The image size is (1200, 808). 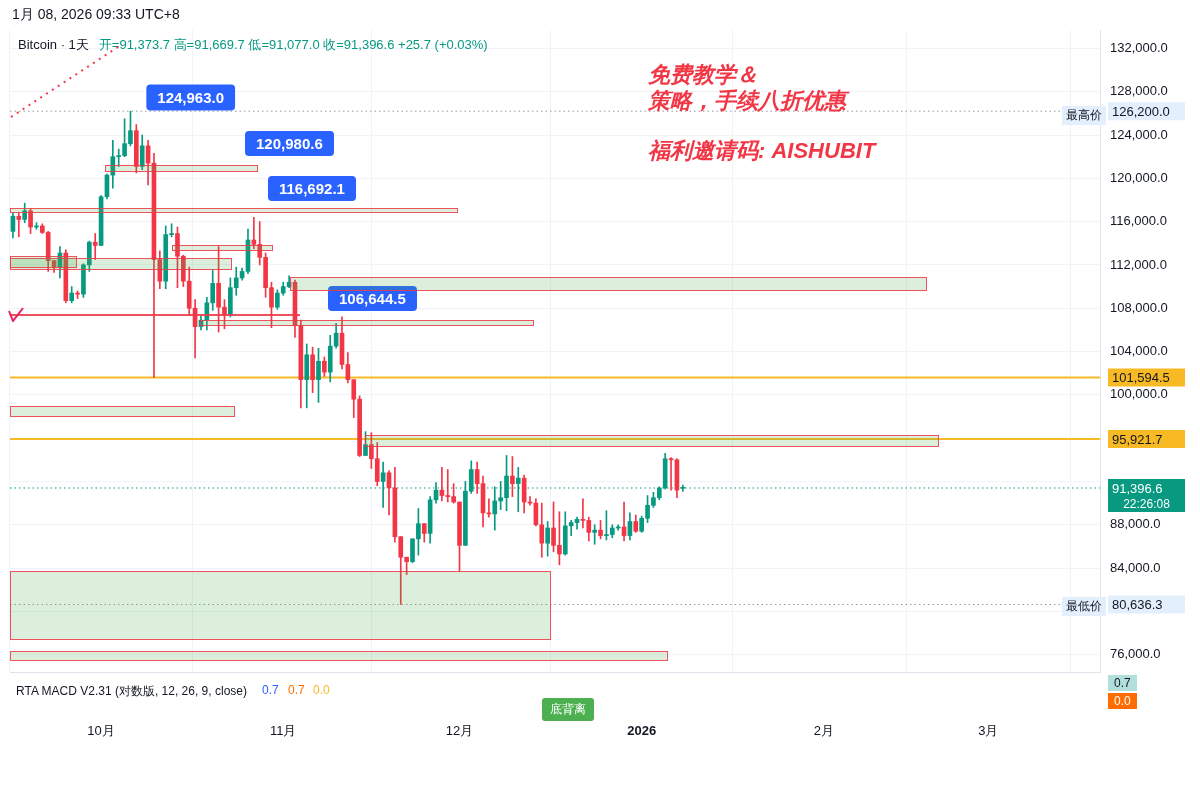 I want to click on x-tick-label: 10月, so click(x=101, y=731).